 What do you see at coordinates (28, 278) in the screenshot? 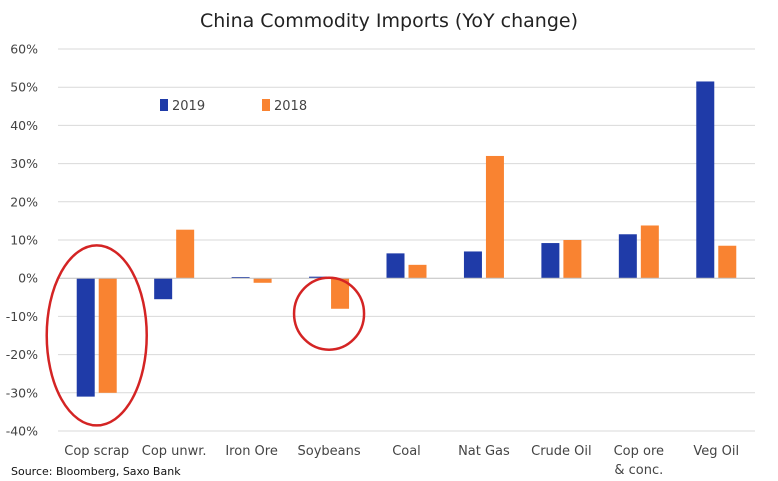
I see `y-tick-label: 0%` at bounding box center [28, 278].